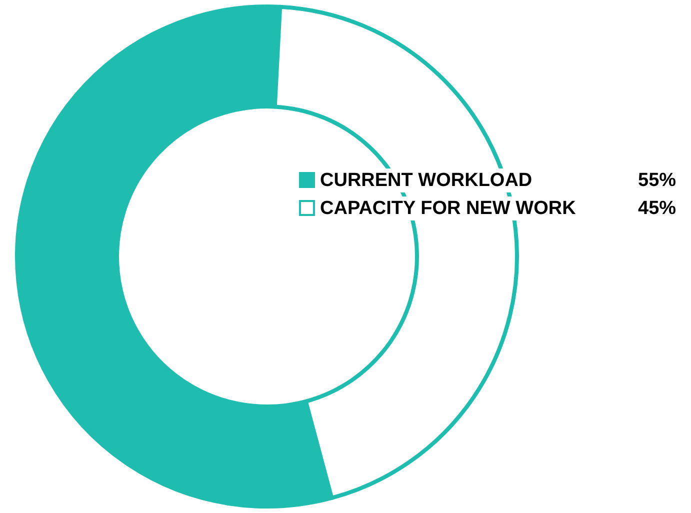 This screenshot has width=691, height=513. Describe the element at coordinates (657, 180) in the screenshot. I see `data-label: 55%` at that location.